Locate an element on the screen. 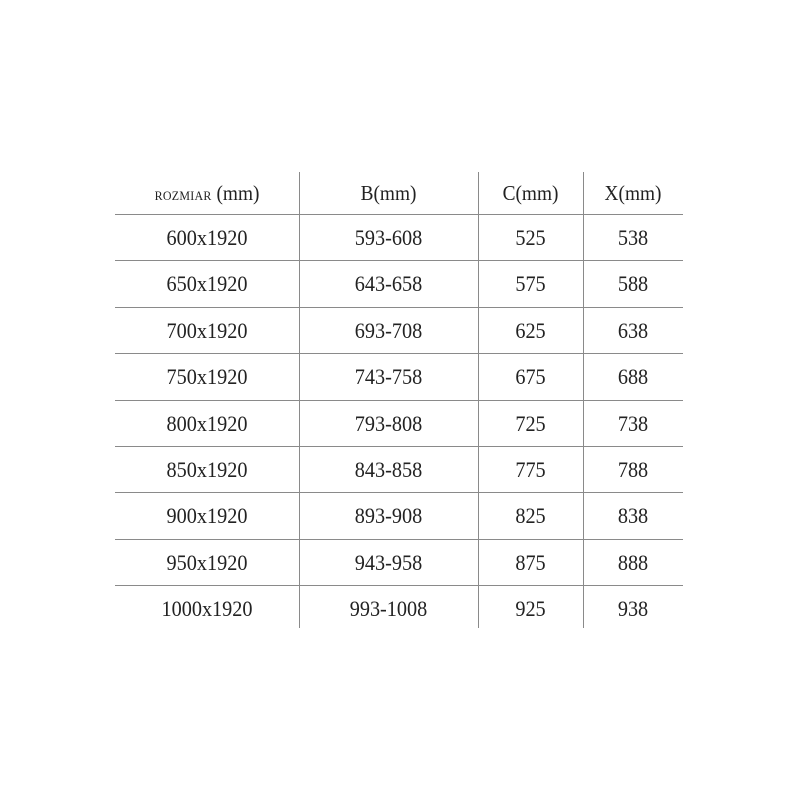 This screenshot has height=800, width=800. cell-x: 938 is located at coordinates (633, 608).